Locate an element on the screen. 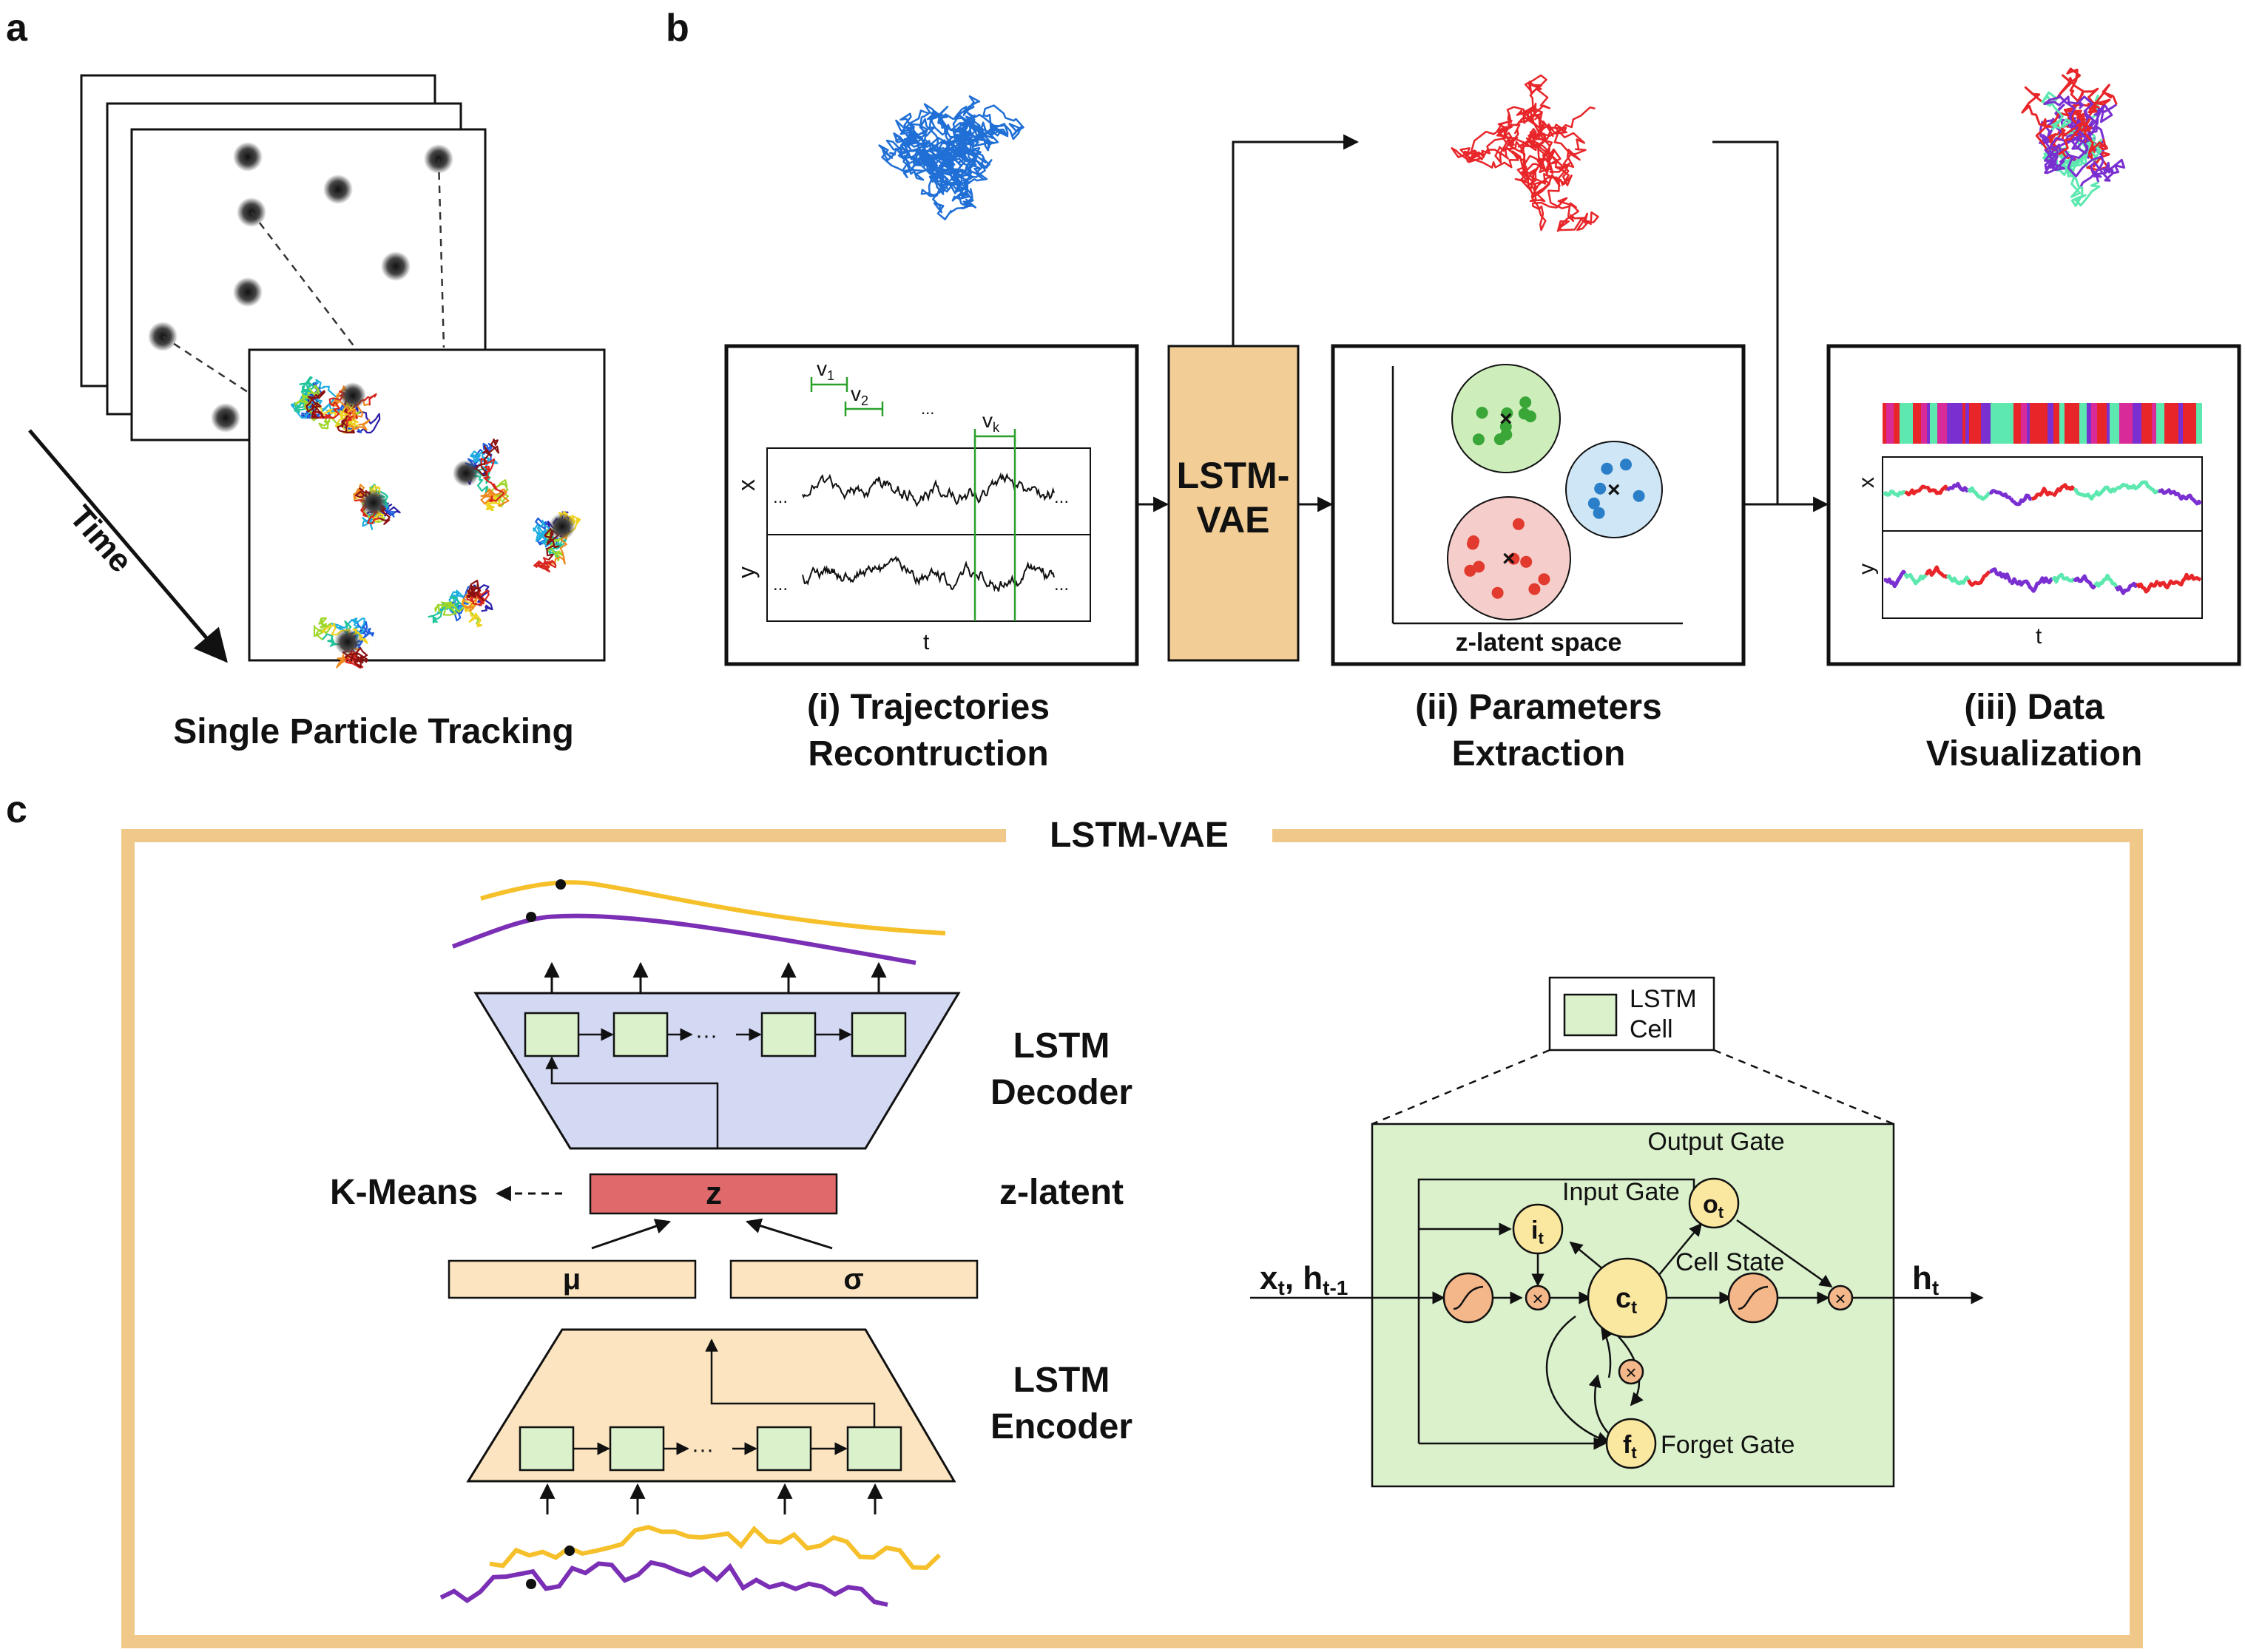  window-label-v2: v2 is located at coordinates (859, 395).